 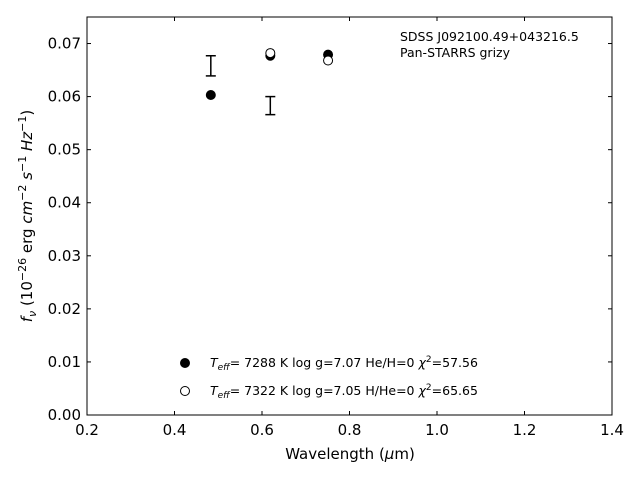 What do you see at coordinates (262, 430) in the screenshot?
I see `x-tick-label: 0.6` at bounding box center [262, 430].